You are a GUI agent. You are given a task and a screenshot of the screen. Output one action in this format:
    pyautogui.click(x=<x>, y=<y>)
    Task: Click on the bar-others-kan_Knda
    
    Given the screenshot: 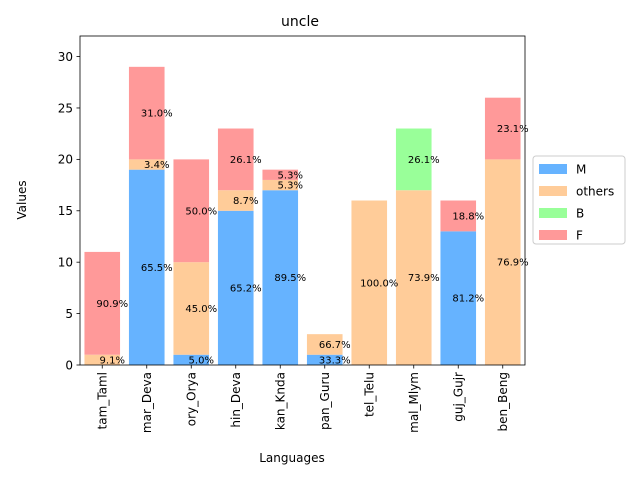 What is the action you would take?
    pyautogui.click(x=280, y=185)
    